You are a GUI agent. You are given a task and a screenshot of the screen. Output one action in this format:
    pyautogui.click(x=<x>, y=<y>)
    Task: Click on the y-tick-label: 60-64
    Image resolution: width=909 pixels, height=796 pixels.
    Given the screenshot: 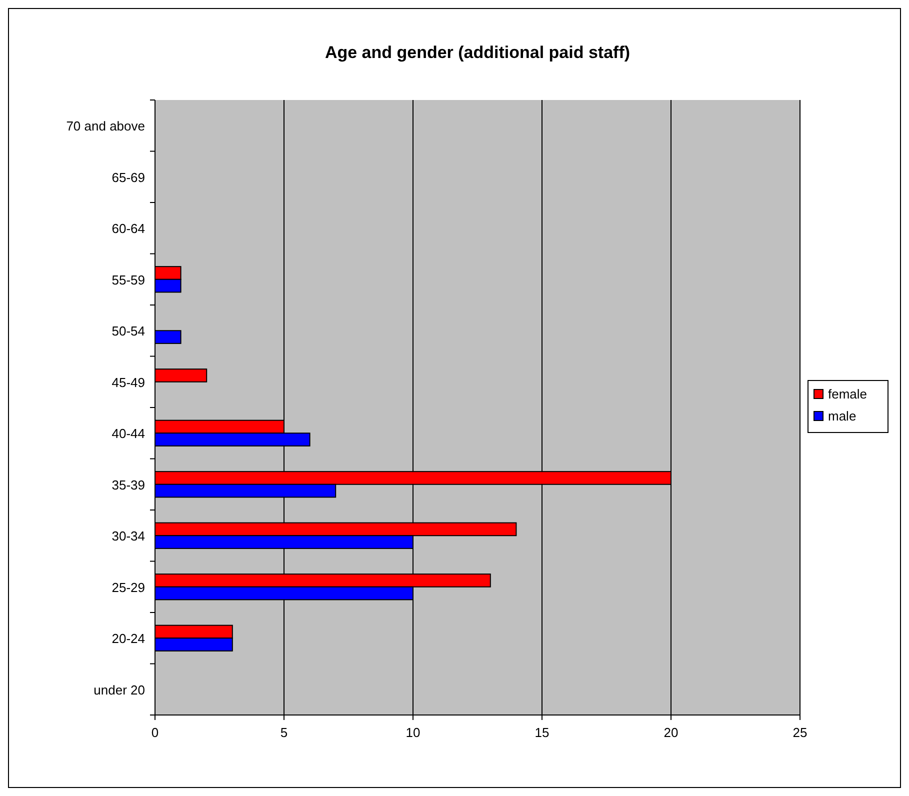 What is the action you would take?
    pyautogui.click(x=128, y=228)
    